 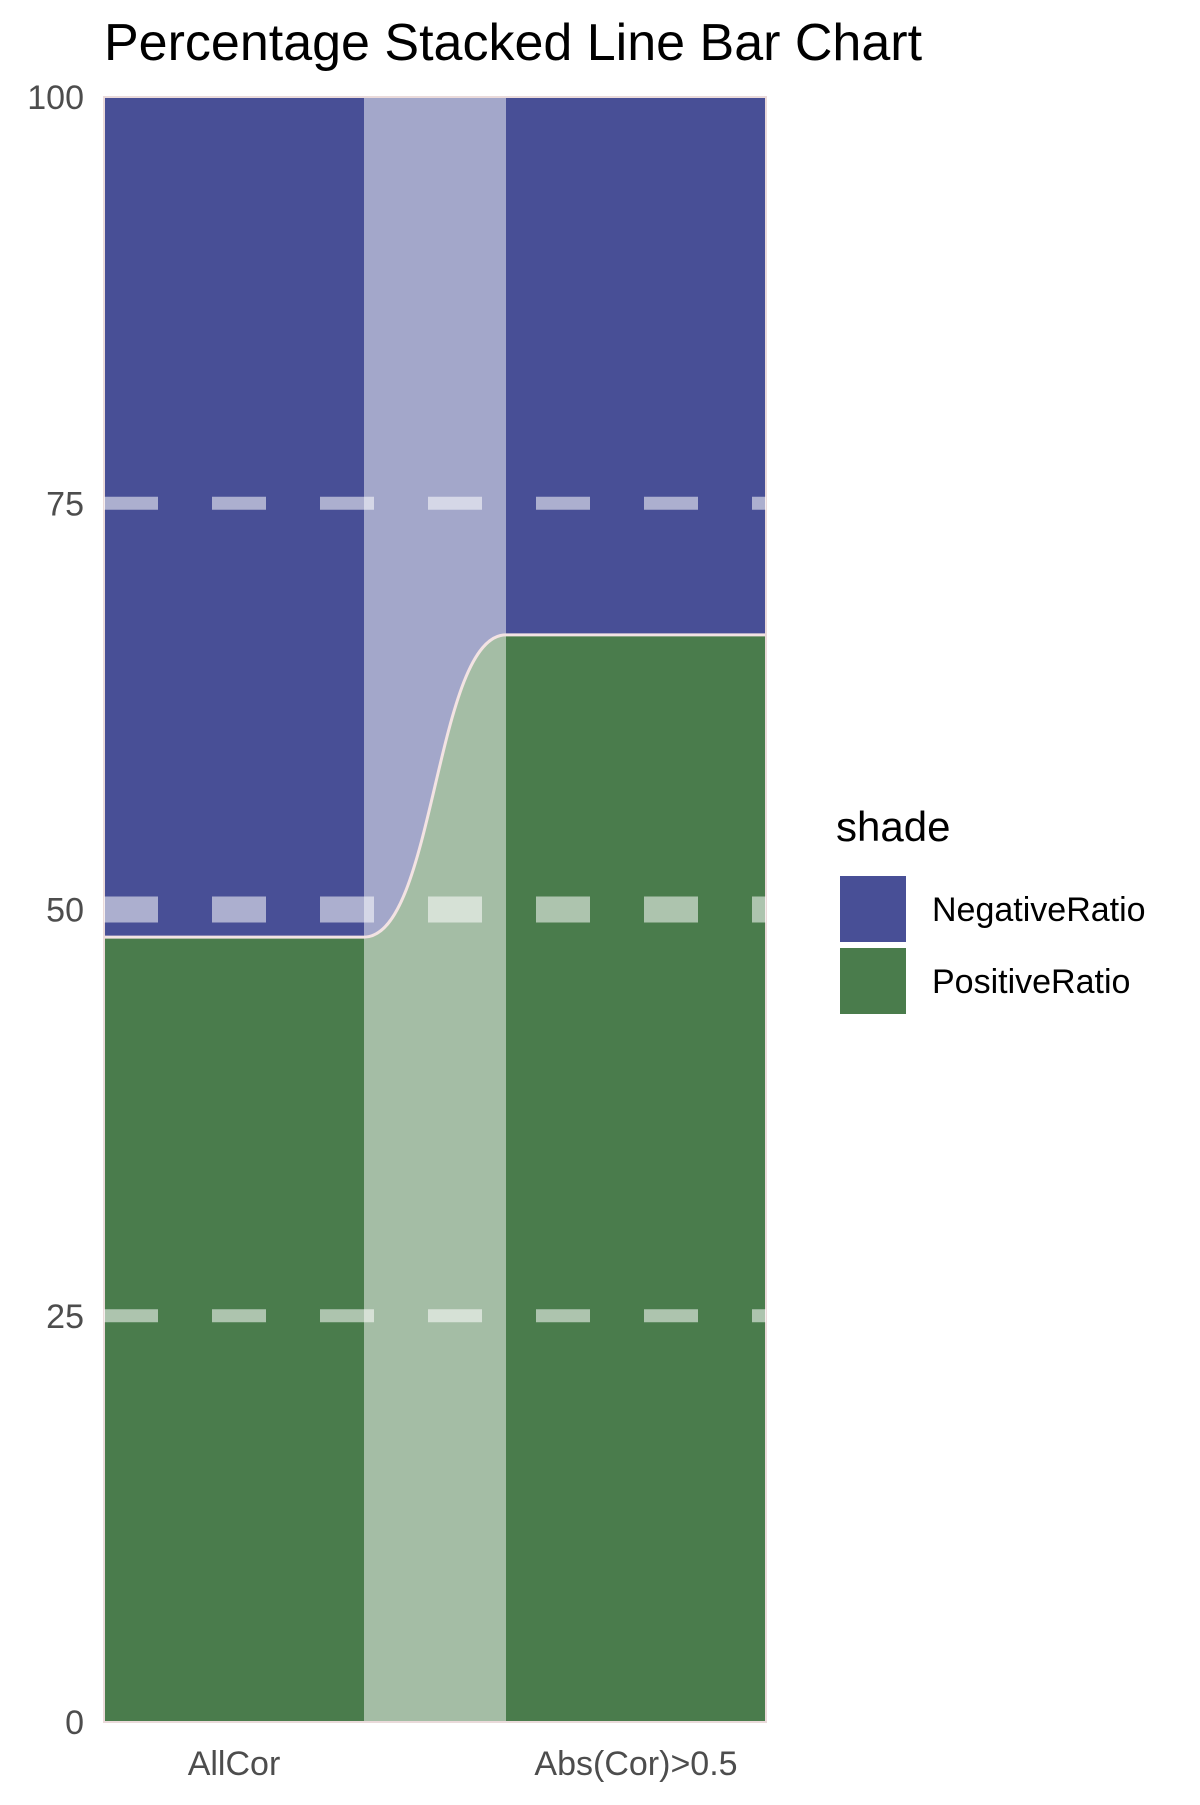 What do you see at coordinates (74, 1723) in the screenshot?
I see `y-tick-label: 0` at bounding box center [74, 1723].